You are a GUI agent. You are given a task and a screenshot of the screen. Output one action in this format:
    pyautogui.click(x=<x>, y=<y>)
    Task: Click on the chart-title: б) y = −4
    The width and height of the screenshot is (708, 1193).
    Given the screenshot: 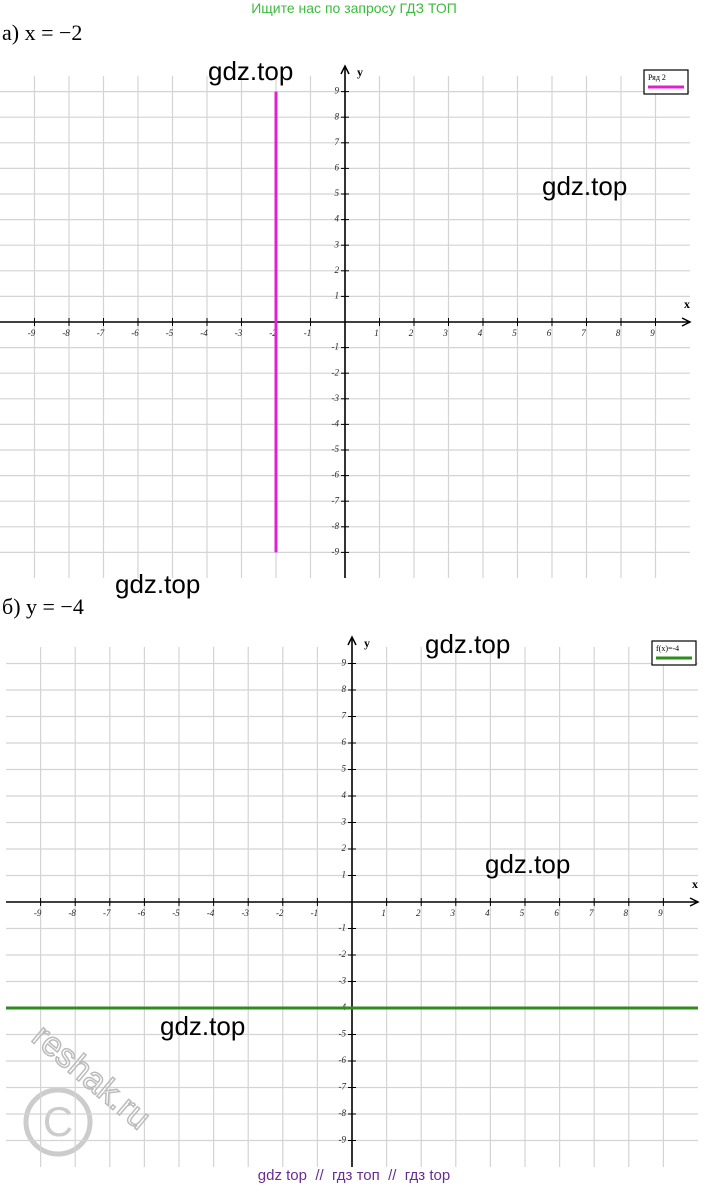 What is the action you would take?
    pyautogui.click(x=43, y=606)
    